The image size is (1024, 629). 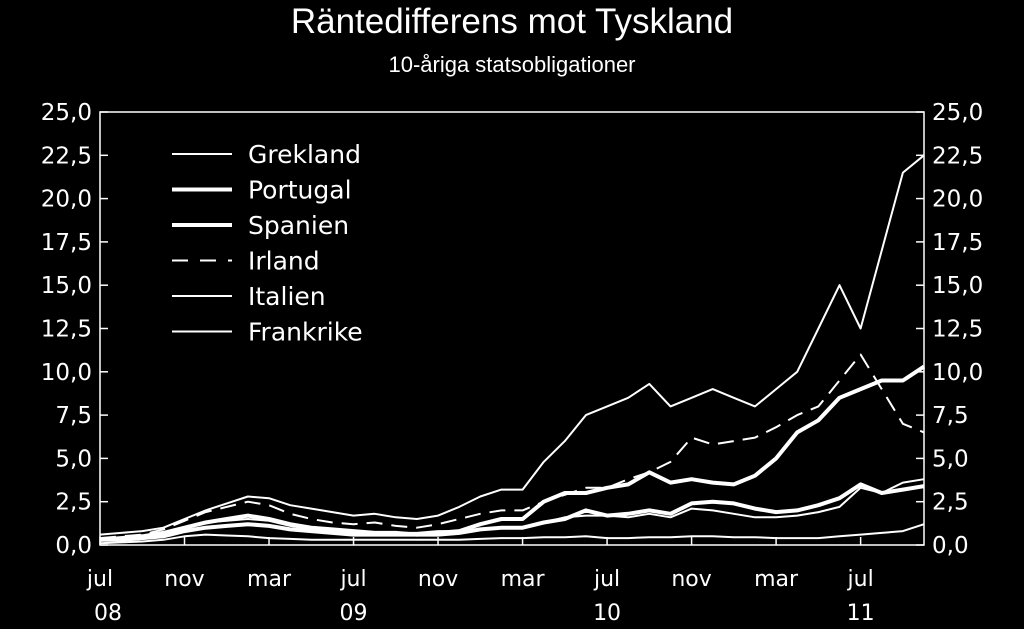 I want to click on x-year-label: 08, so click(x=108, y=613).